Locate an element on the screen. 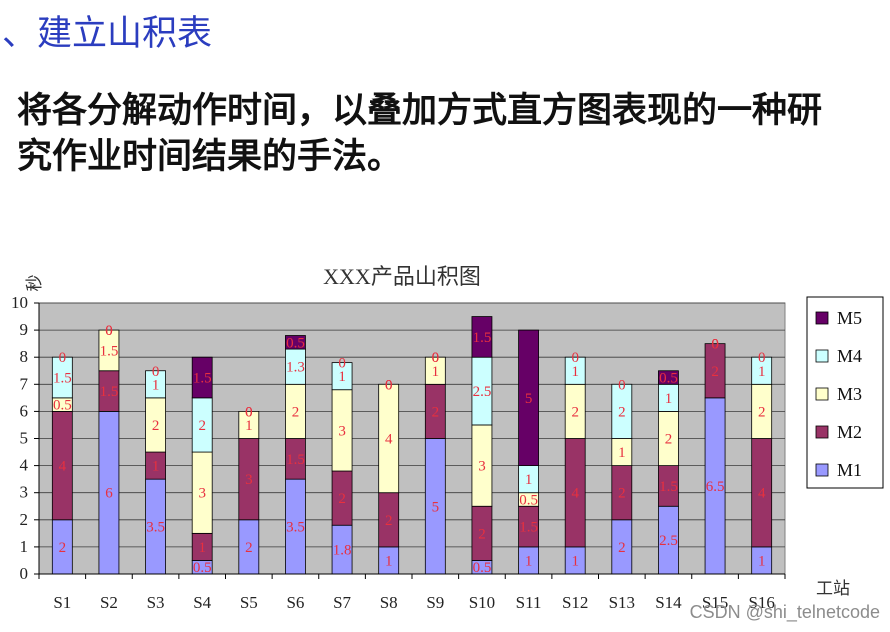 This screenshot has width=890, height=632. bar-segment-S1-M4 is located at coordinates (62, 377).